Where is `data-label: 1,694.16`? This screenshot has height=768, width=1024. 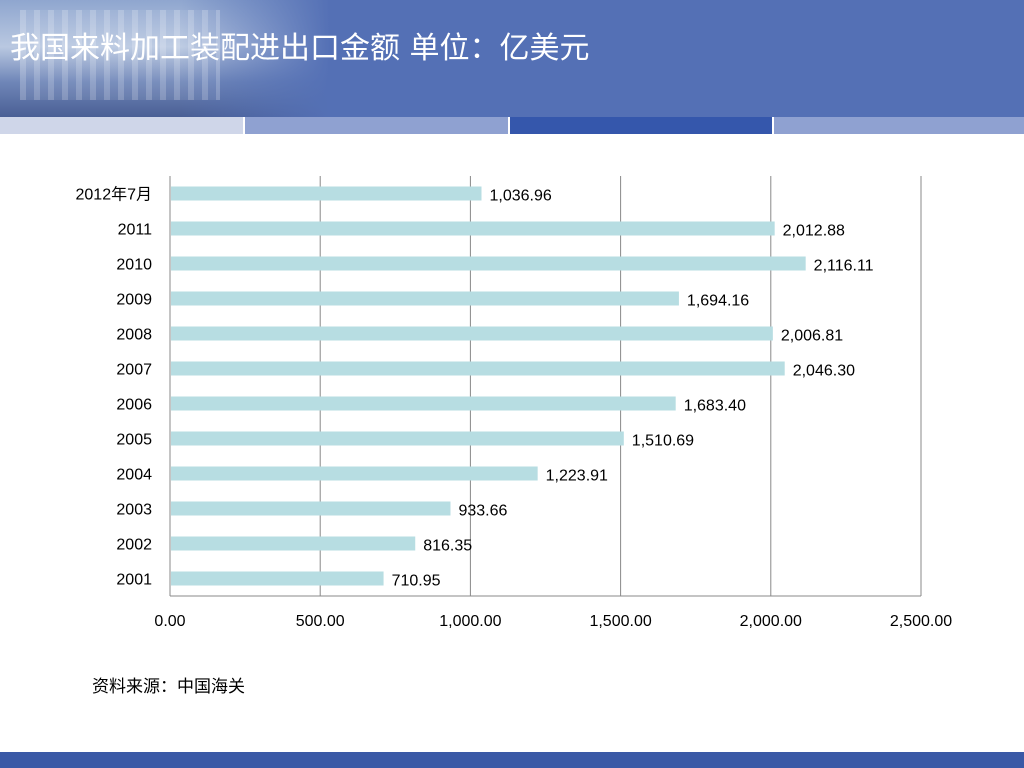
data-label: 1,694.16 is located at coordinates (718, 301).